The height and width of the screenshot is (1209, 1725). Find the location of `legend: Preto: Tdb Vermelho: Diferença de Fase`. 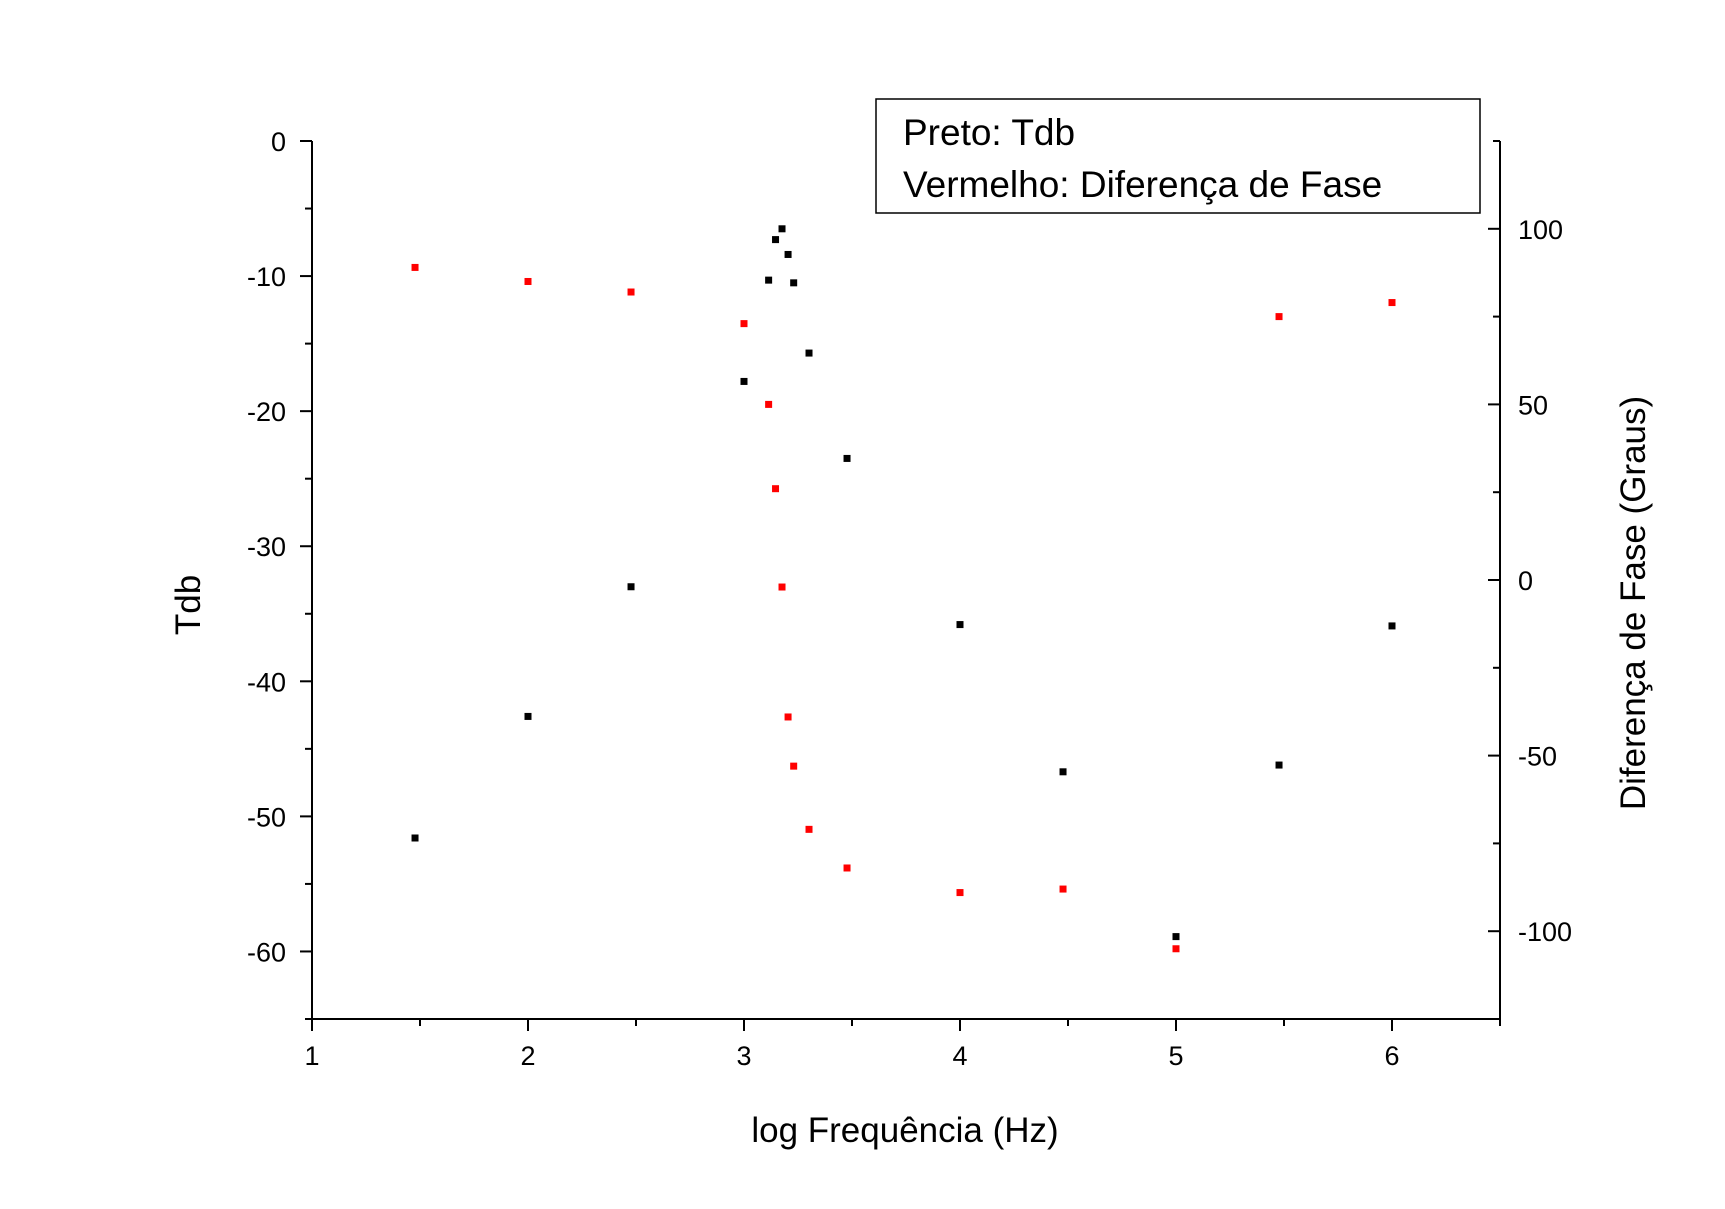

legend: Preto: Tdb Vermelho: Diferença de Fase is located at coordinates (1178, 156).